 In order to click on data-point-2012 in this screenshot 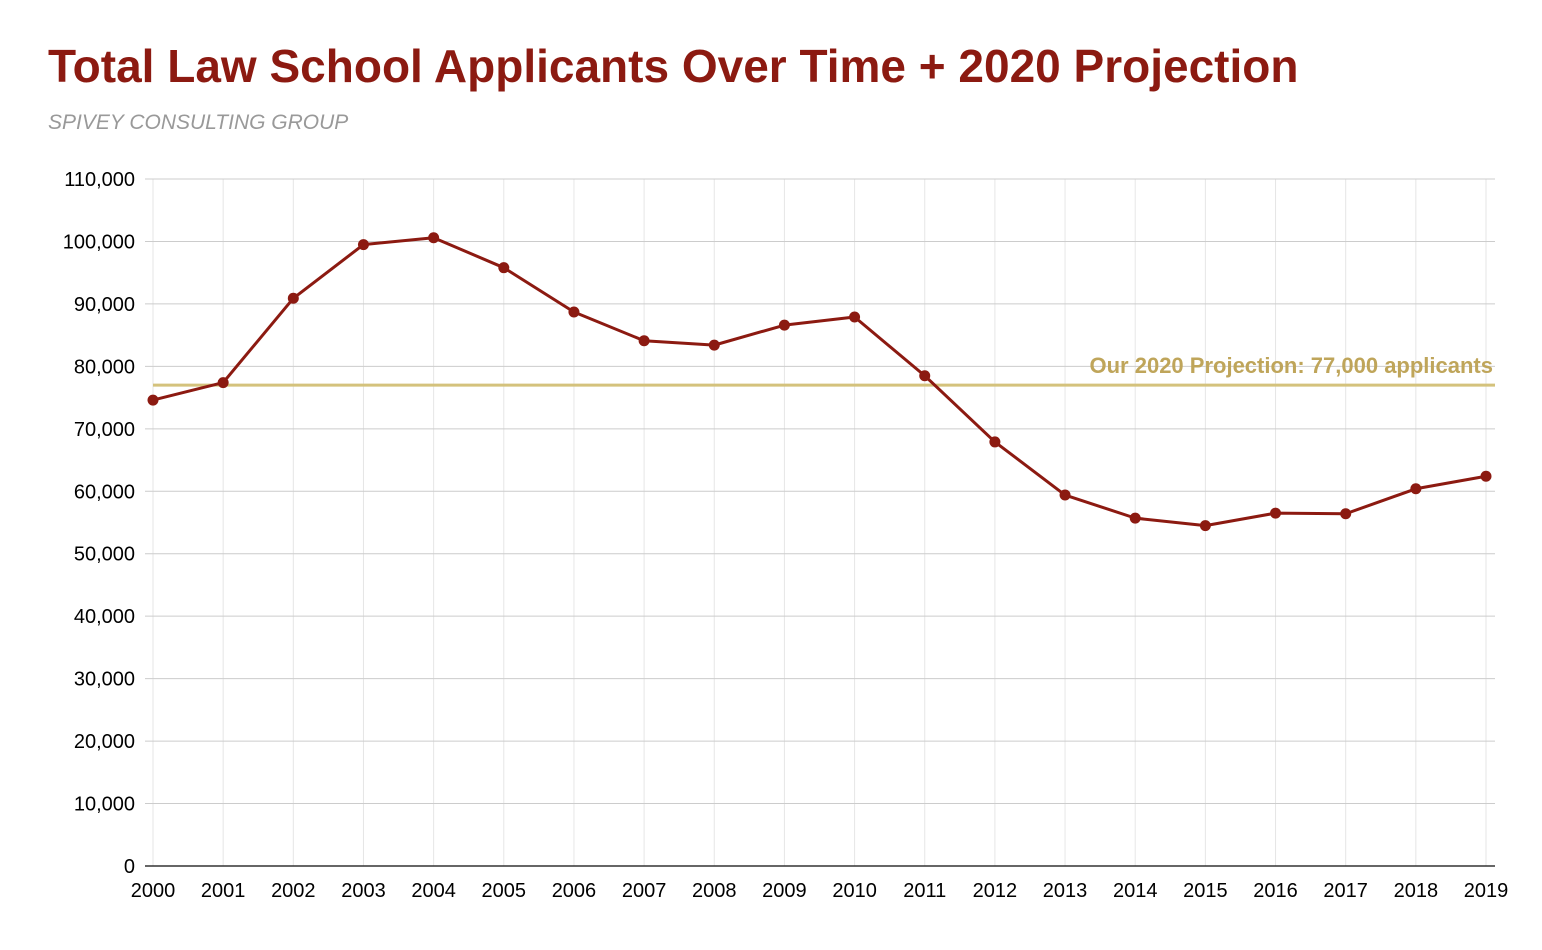, I will do `click(995, 442)`.